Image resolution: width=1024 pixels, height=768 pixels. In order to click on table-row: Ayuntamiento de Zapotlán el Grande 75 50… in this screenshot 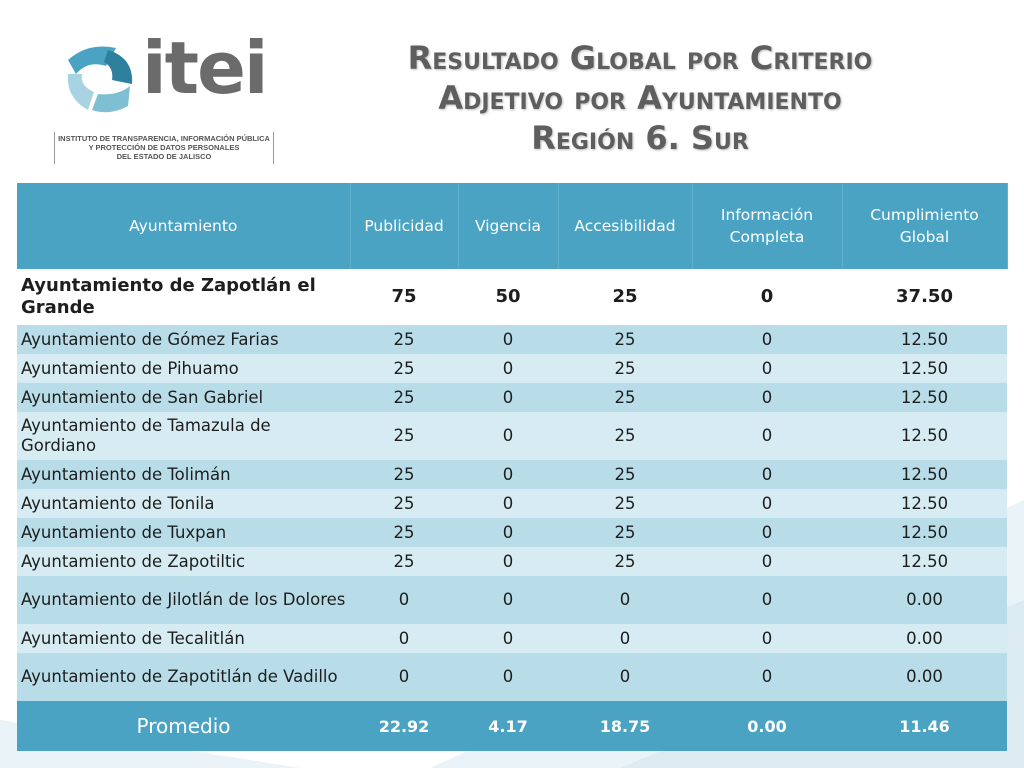, I will do `click(512, 297)`.